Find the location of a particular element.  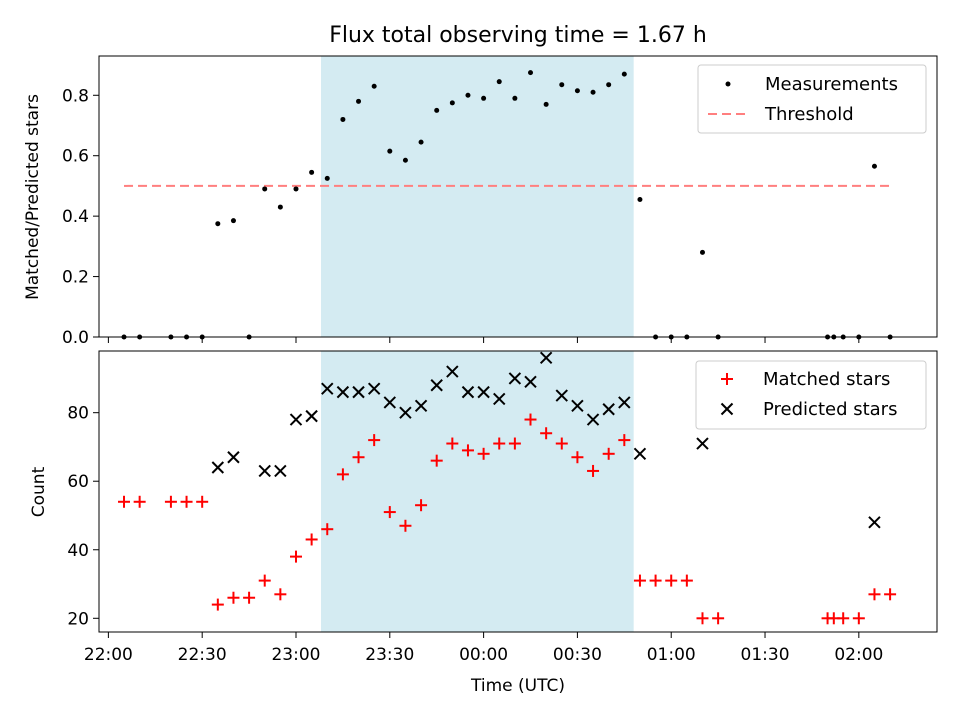

x-tick-label: 22:30 is located at coordinates (202, 655).